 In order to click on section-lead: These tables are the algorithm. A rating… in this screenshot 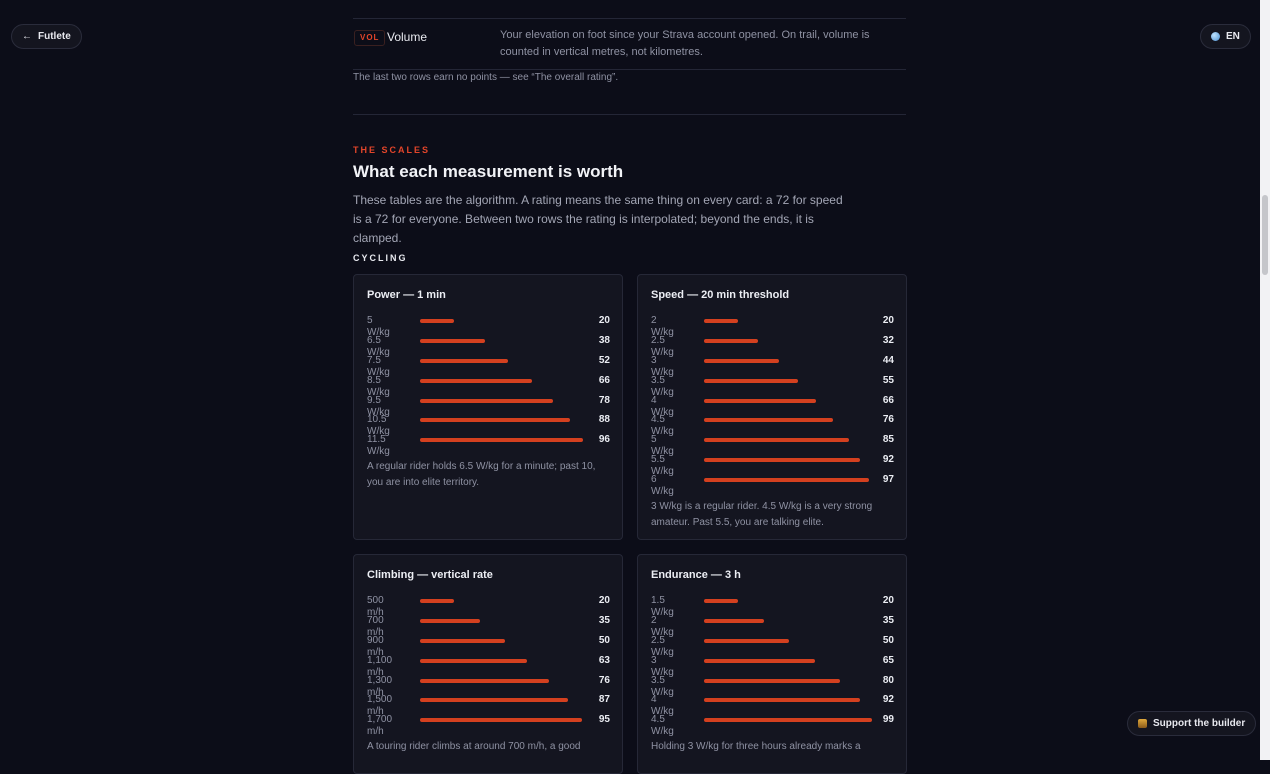, I will do `click(598, 219)`.